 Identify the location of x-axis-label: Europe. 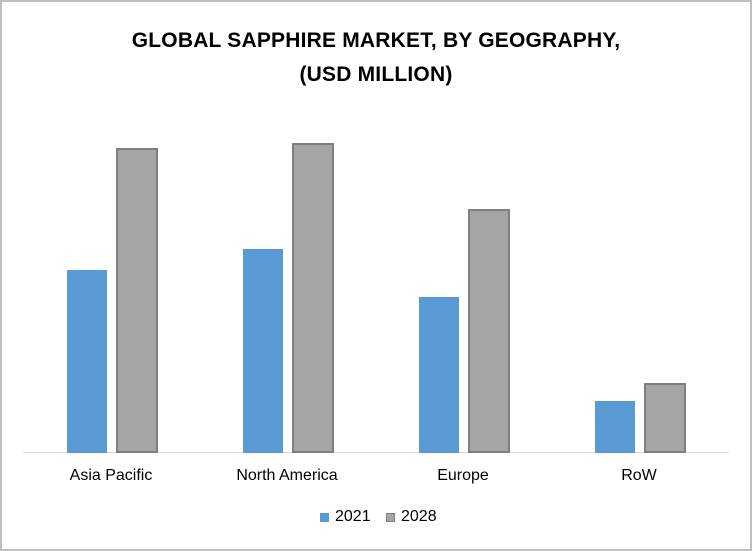
(463, 475).